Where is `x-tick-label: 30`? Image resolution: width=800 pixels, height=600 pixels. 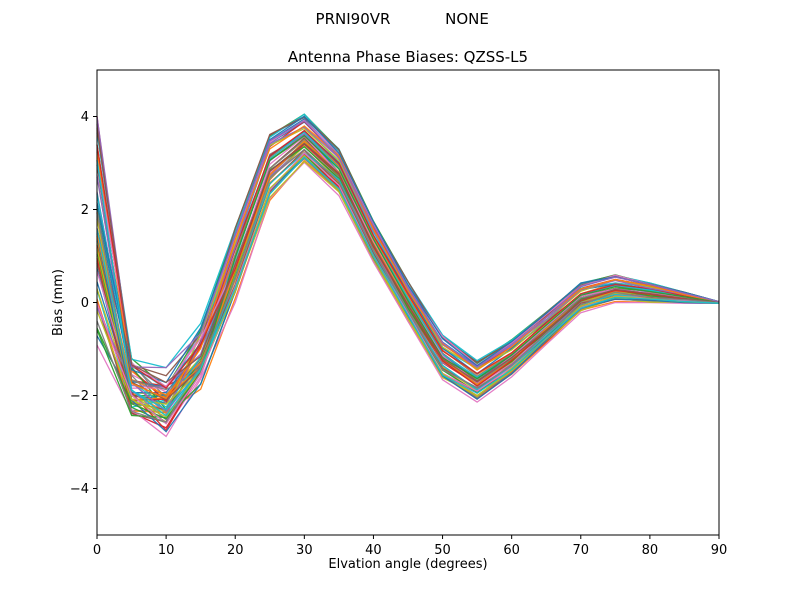 x-tick-label: 30 is located at coordinates (304, 550).